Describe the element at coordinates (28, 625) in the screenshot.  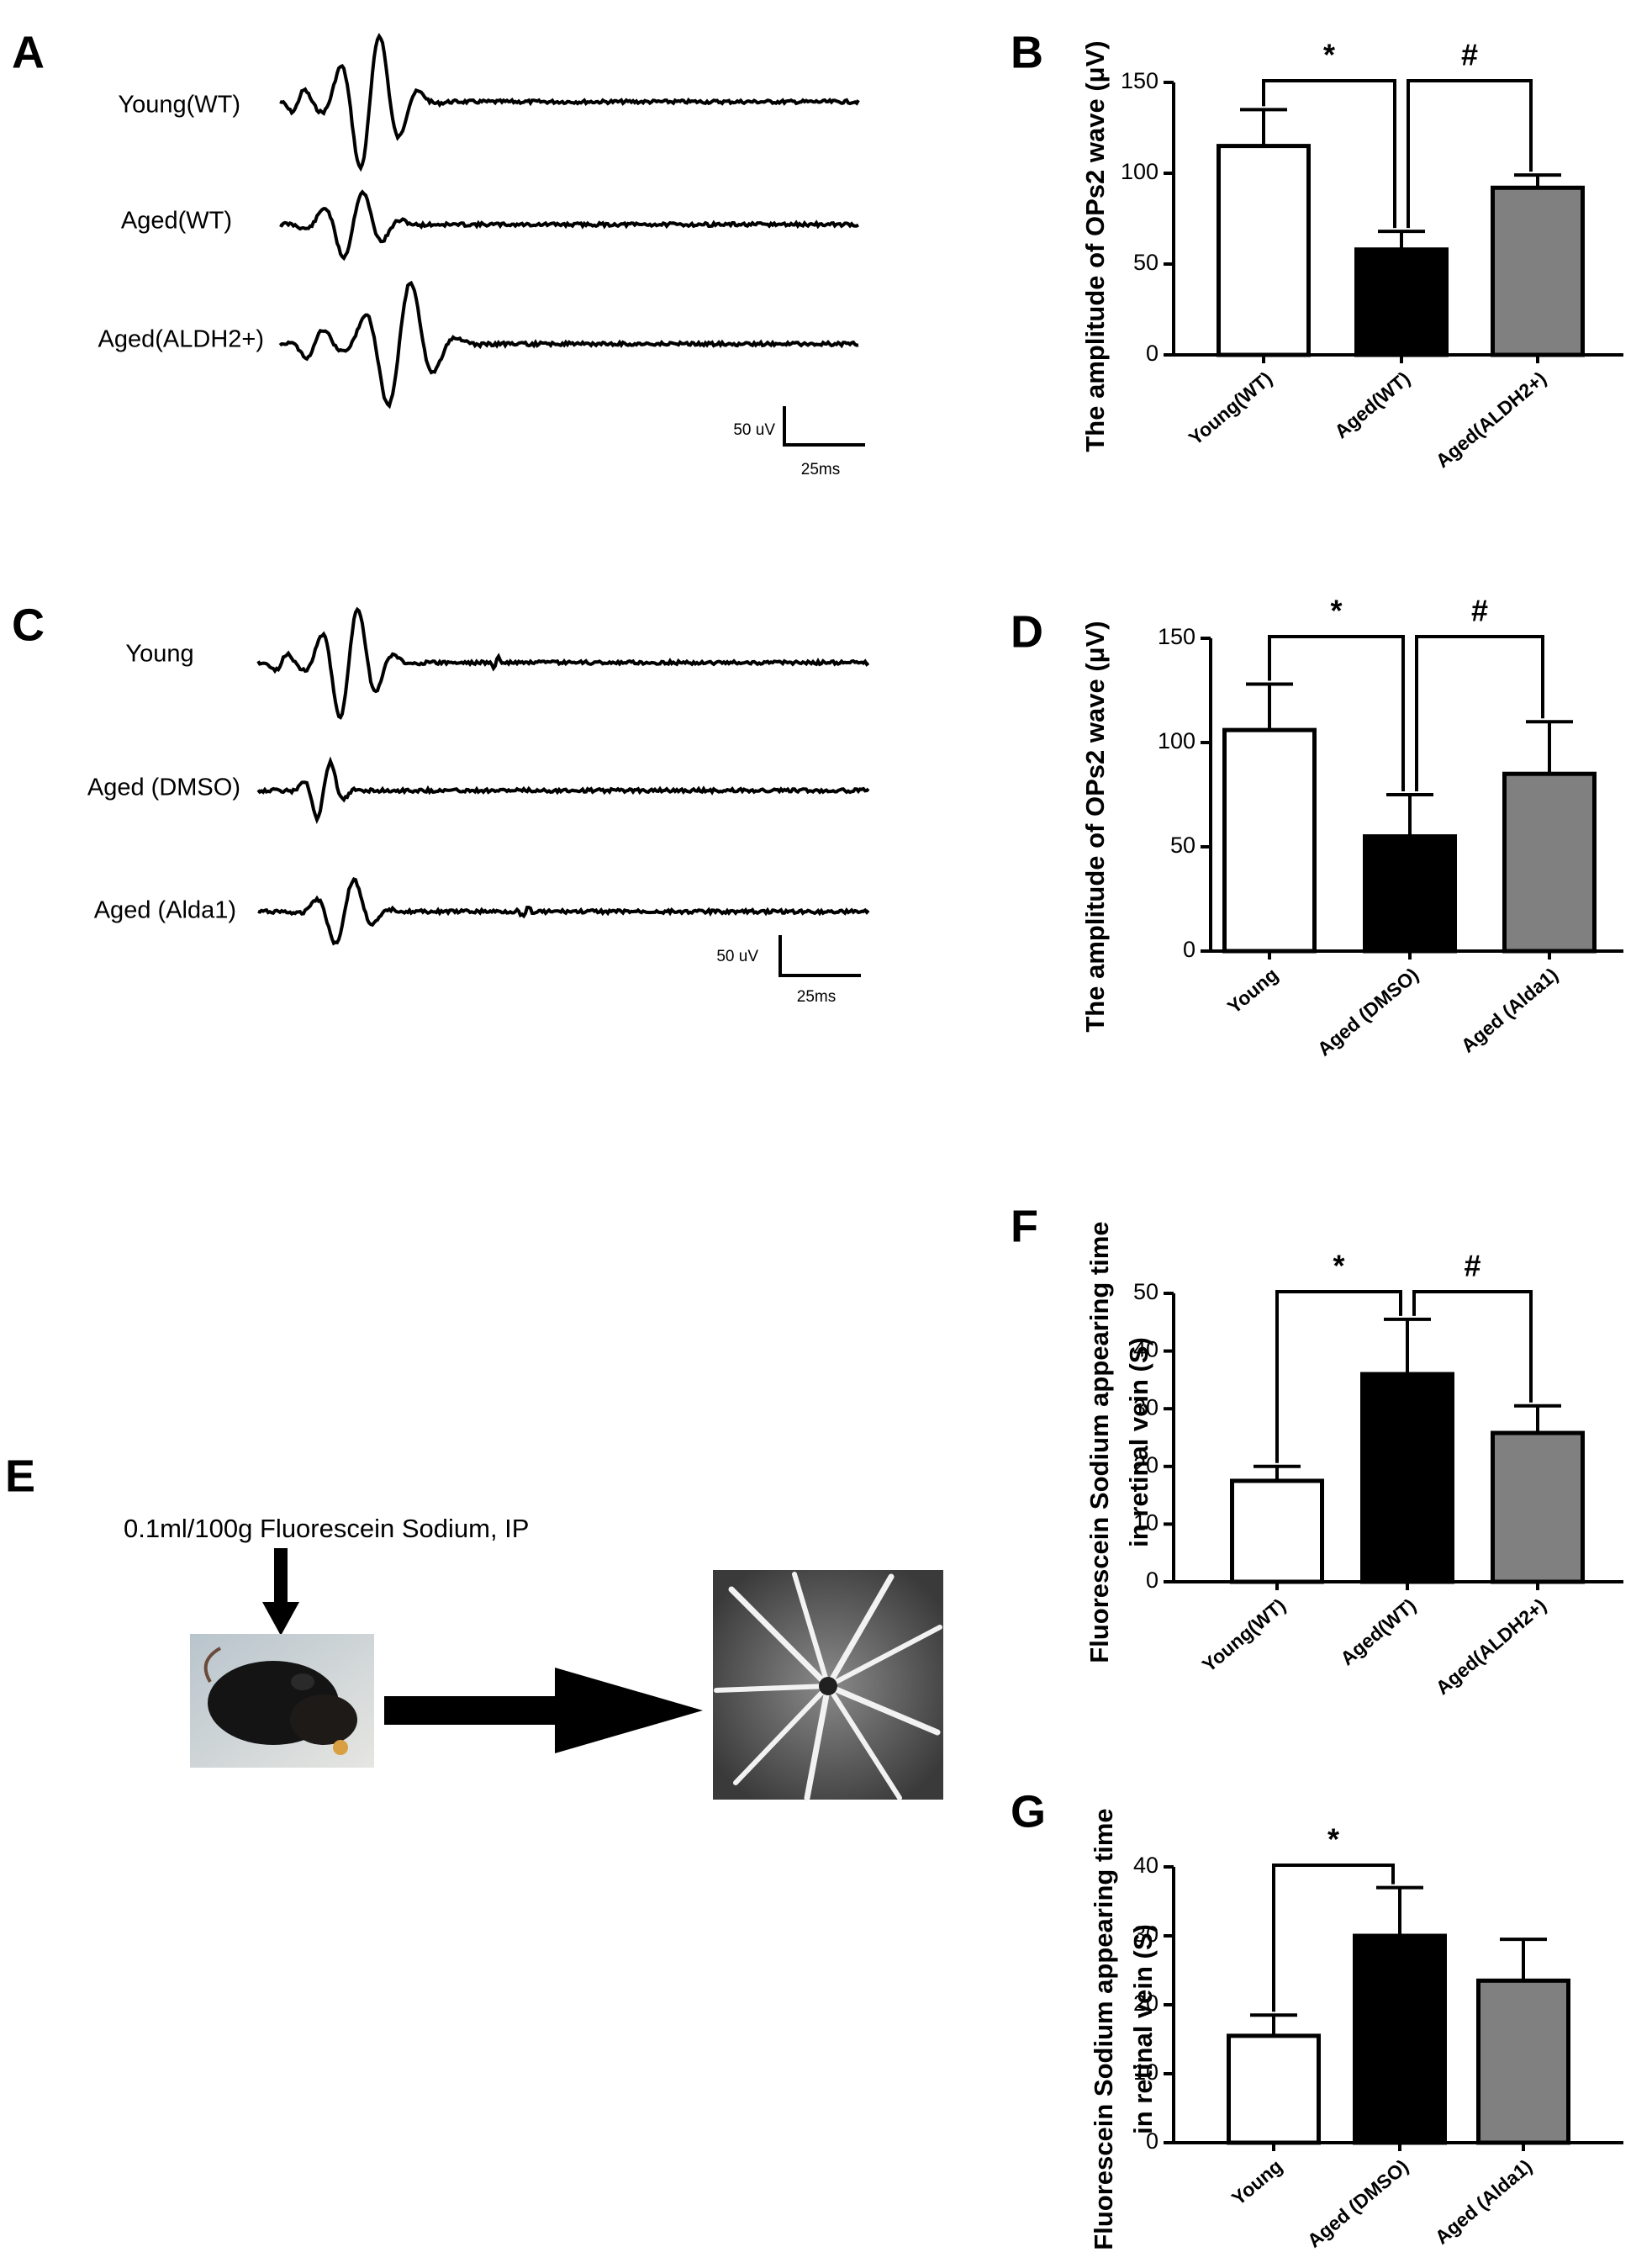
I see `panel-letter: C` at that location.